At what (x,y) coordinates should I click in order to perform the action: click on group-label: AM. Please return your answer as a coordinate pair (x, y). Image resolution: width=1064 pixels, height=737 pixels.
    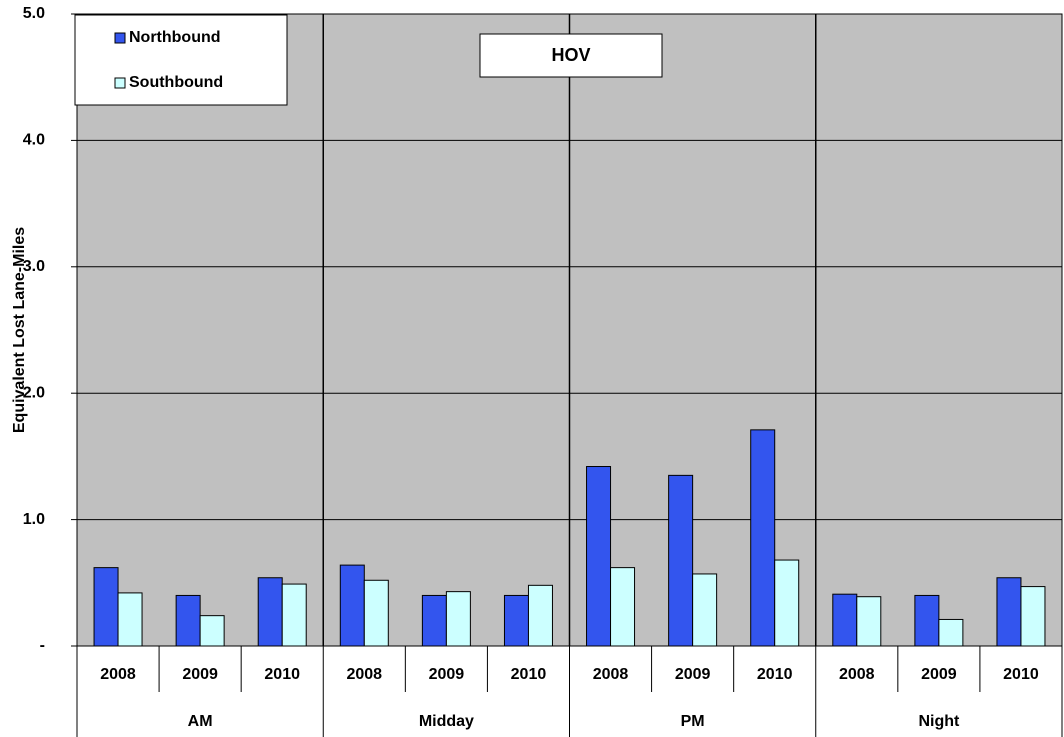
    Looking at the image, I should click on (200, 721).